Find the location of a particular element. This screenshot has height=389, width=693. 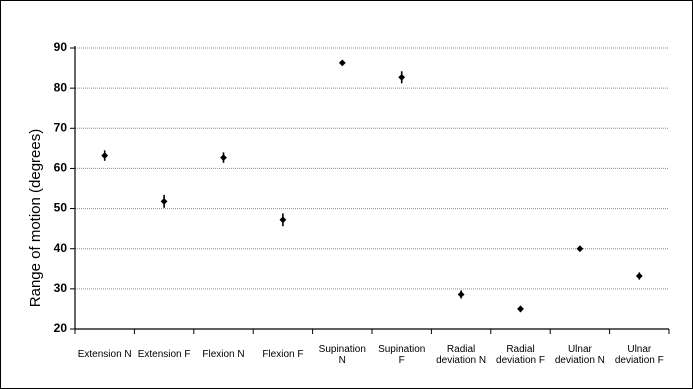

x-tick-label: Radial deviation F is located at coordinates (520, 355).